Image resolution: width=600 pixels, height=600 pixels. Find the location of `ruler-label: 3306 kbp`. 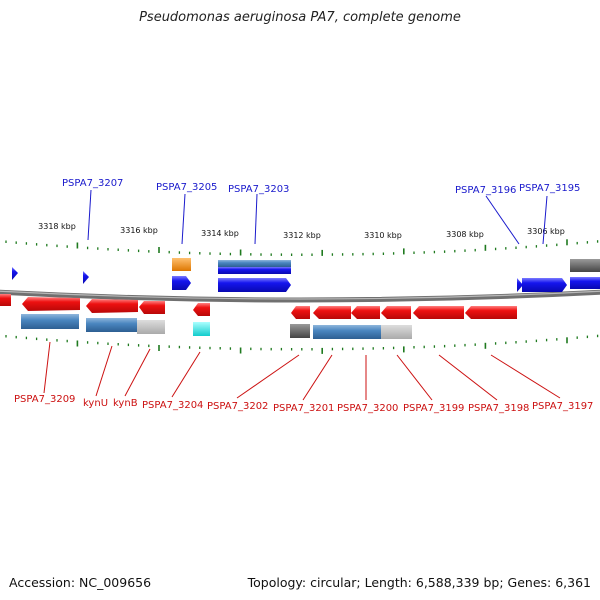

ruler-label: 3306 kbp is located at coordinates (546, 231).